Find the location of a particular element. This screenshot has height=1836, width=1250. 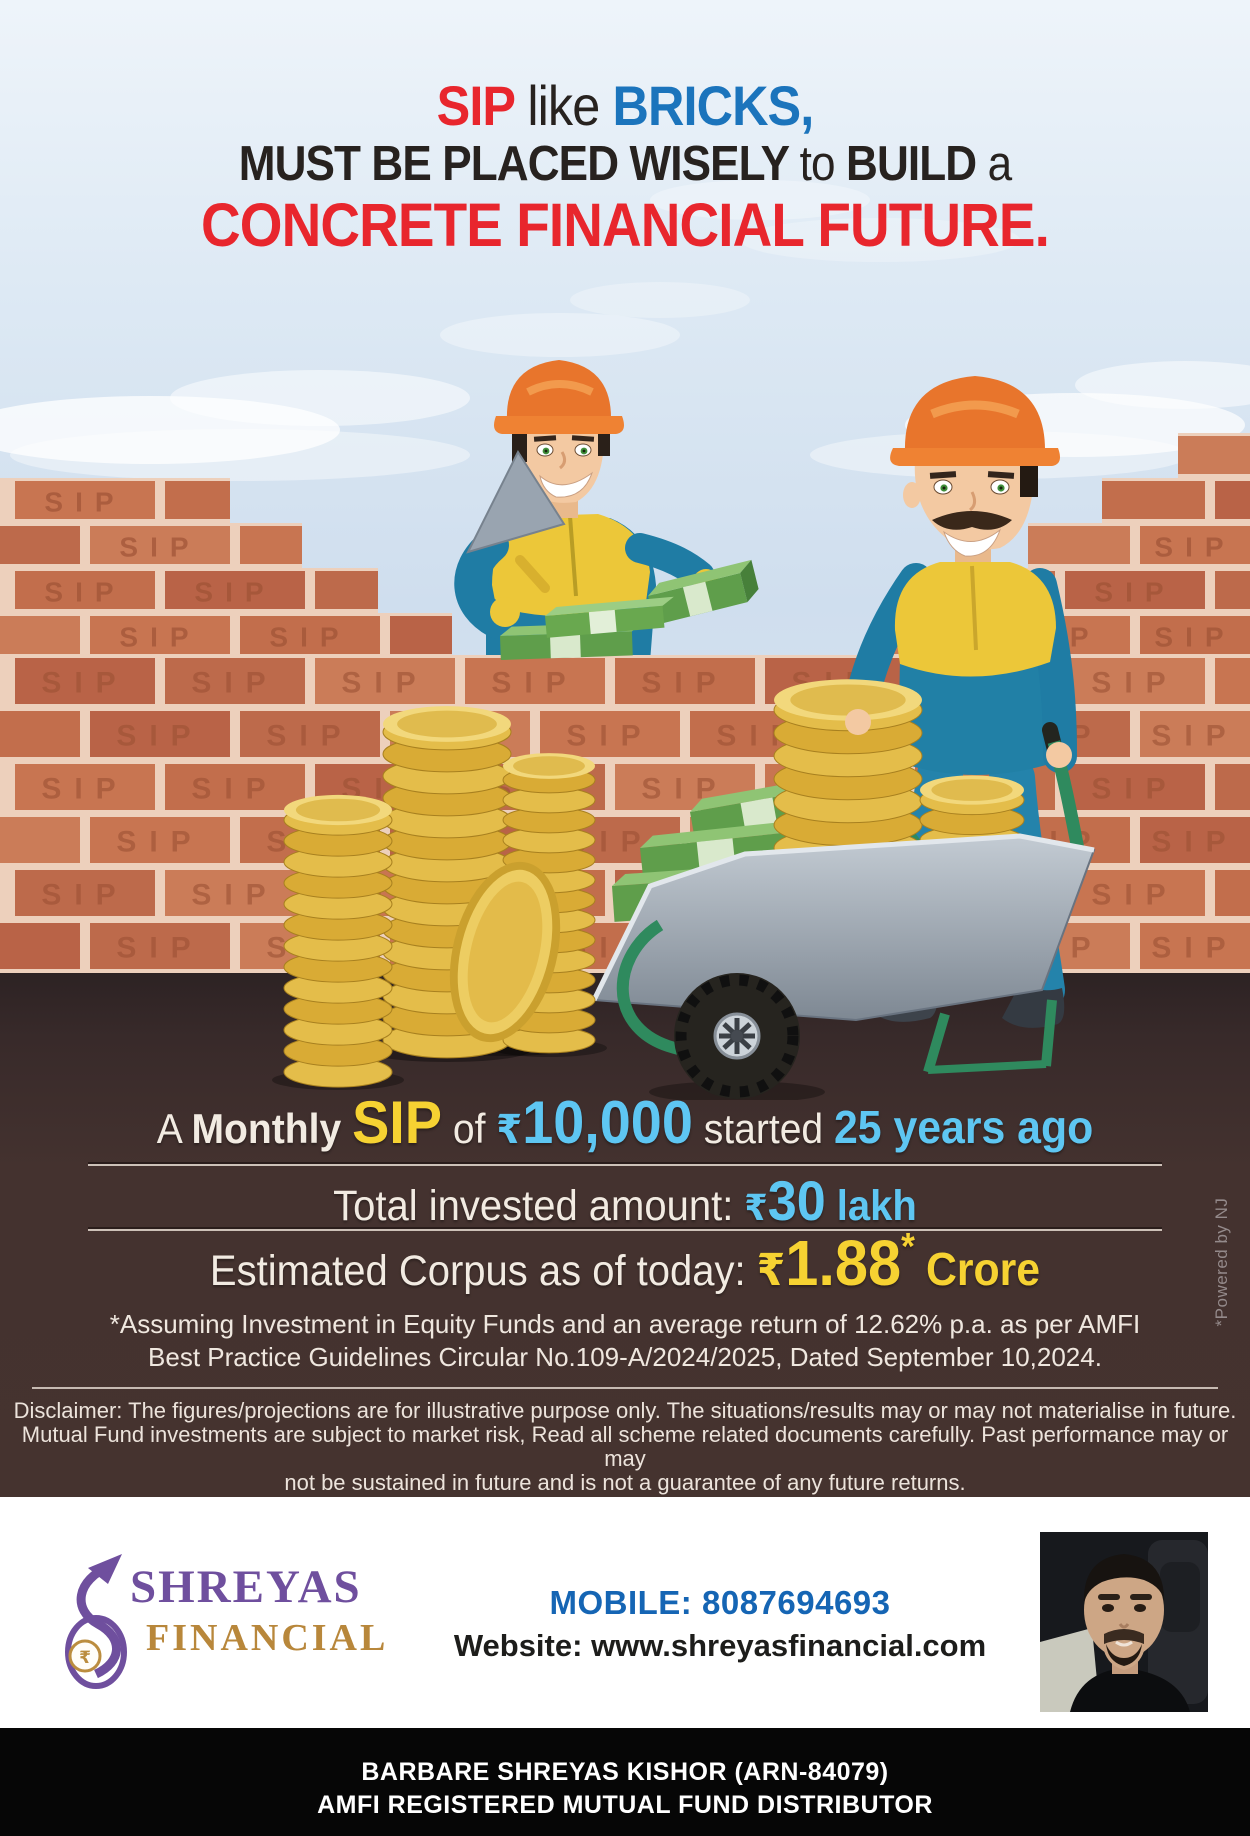

logo-rupee-coin-icon is located at coordinates (85, 1656).